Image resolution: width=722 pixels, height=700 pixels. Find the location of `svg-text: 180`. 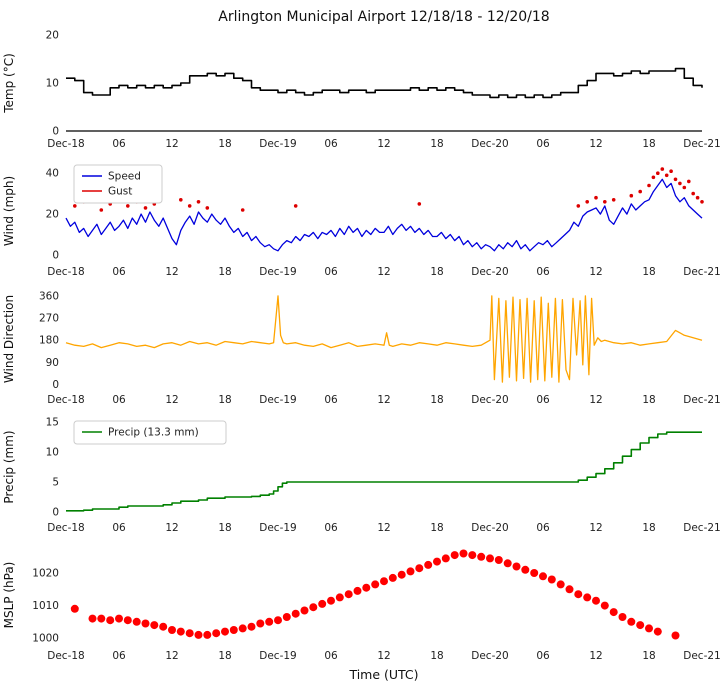

svg-text: 180 is located at coordinates (49, 341).